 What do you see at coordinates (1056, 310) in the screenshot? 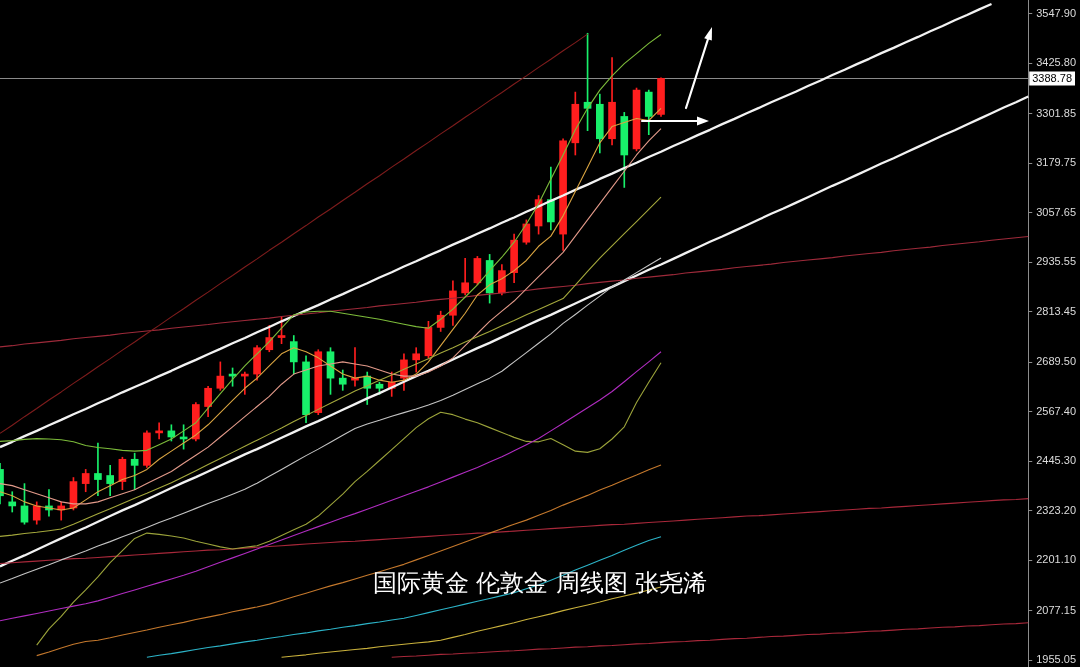
I see `y-tick-label: 2813.45` at bounding box center [1056, 310].